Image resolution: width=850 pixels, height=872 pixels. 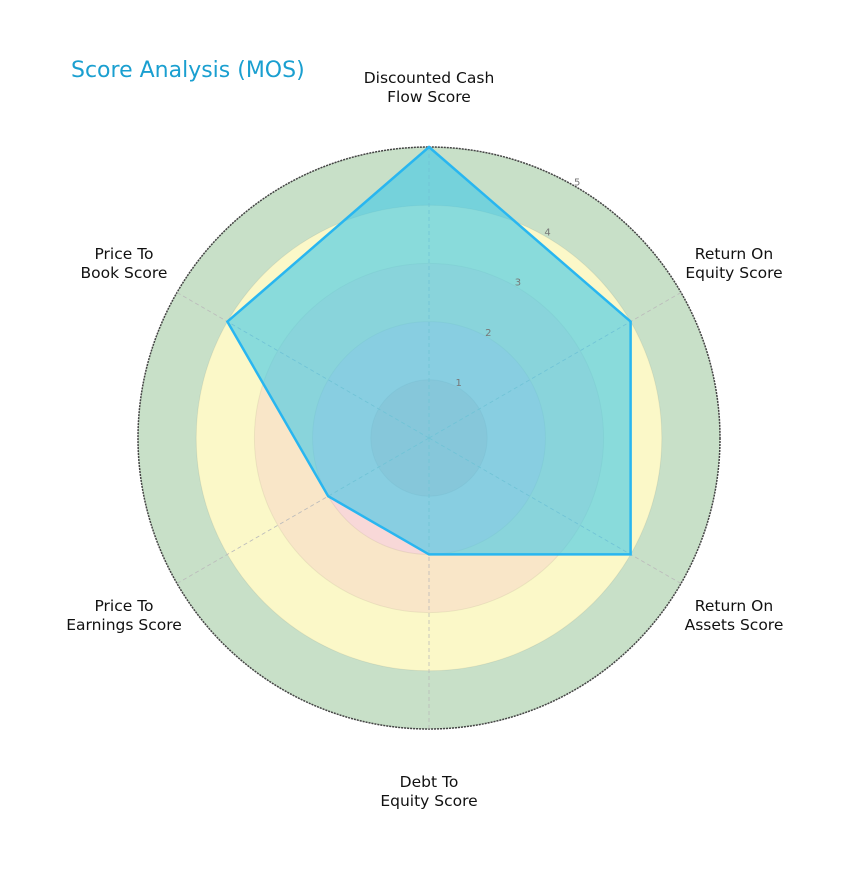 What do you see at coordinates (429, 87) in the screenshot?
I see `axis-label: Discounted Cash Flow Score` at bounding box center [429, 87].